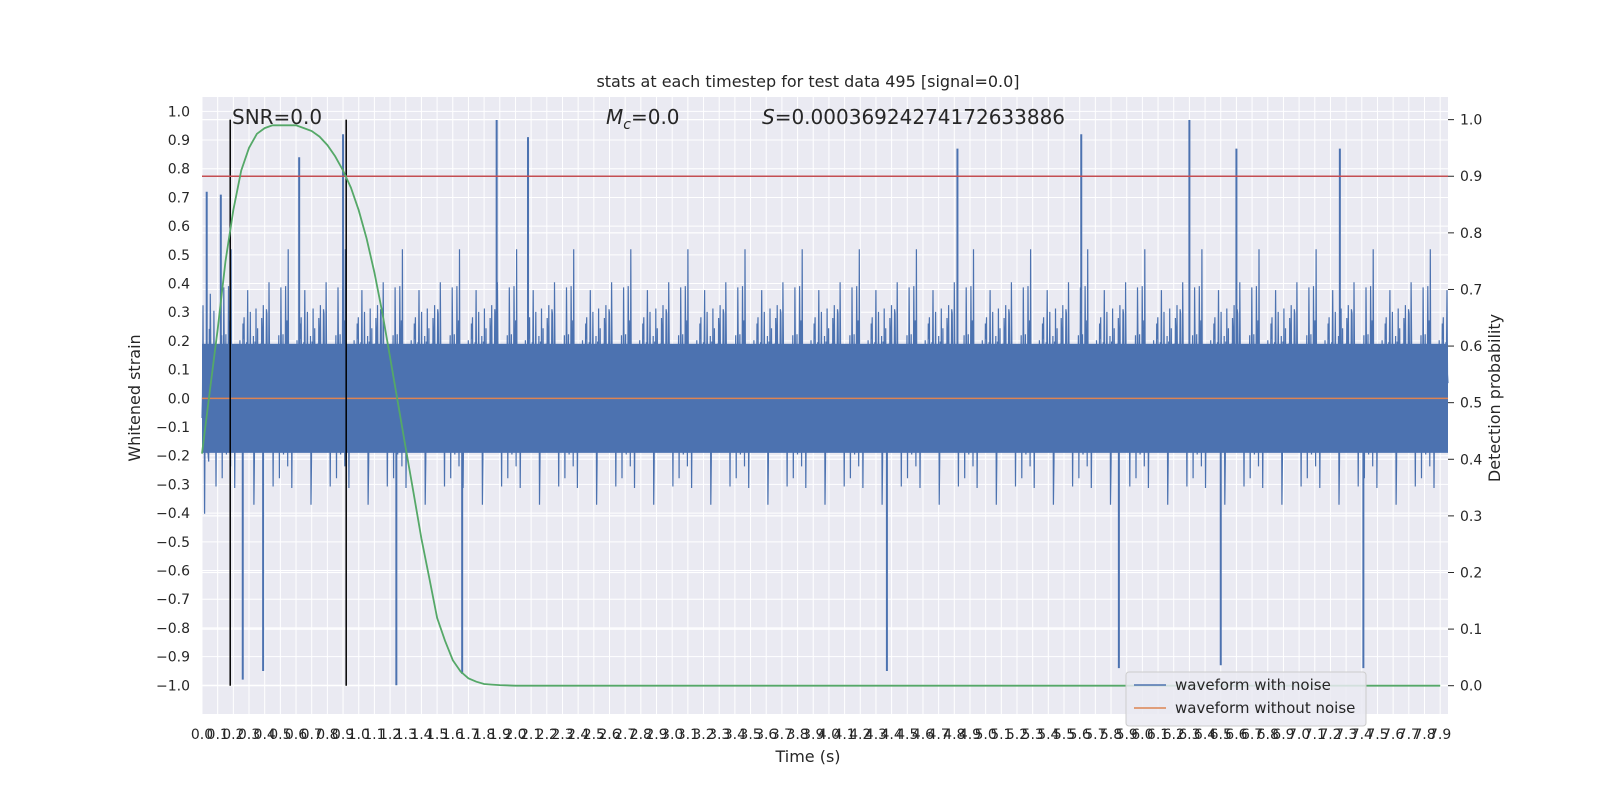  I want to click on y-right-tick-label: 0.4, so click(1471, 460).